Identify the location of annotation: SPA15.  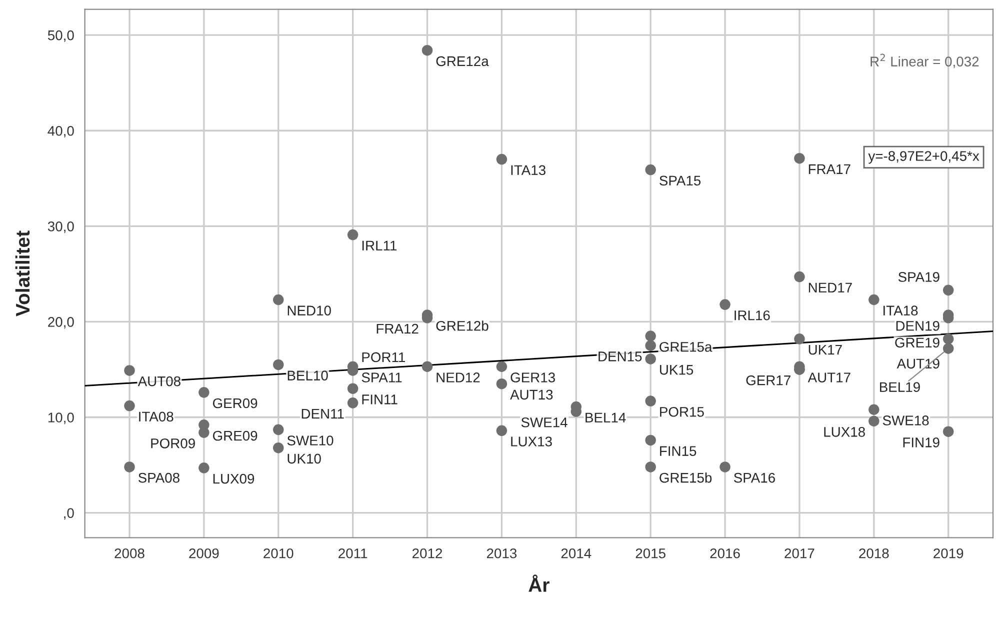
(680, 181).